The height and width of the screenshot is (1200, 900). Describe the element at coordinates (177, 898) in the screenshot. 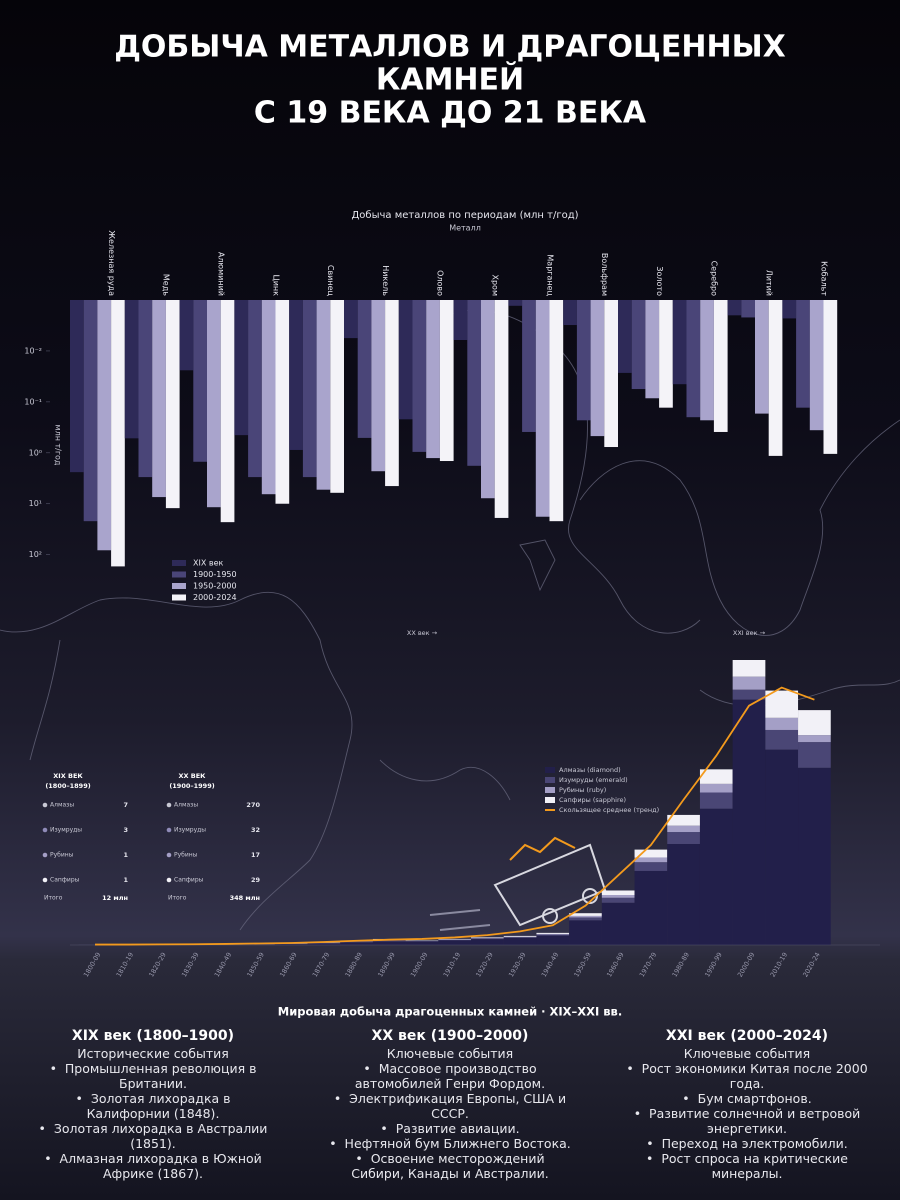

I see `total-name: Итого` at that location.